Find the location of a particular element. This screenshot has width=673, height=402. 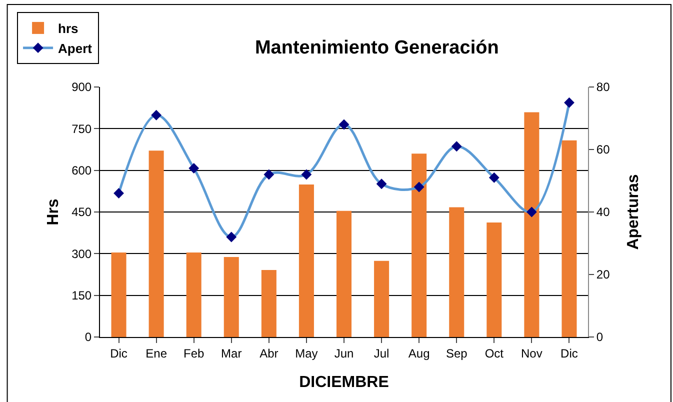

x-tick-label: Oct is located at coordinates (494, 353).